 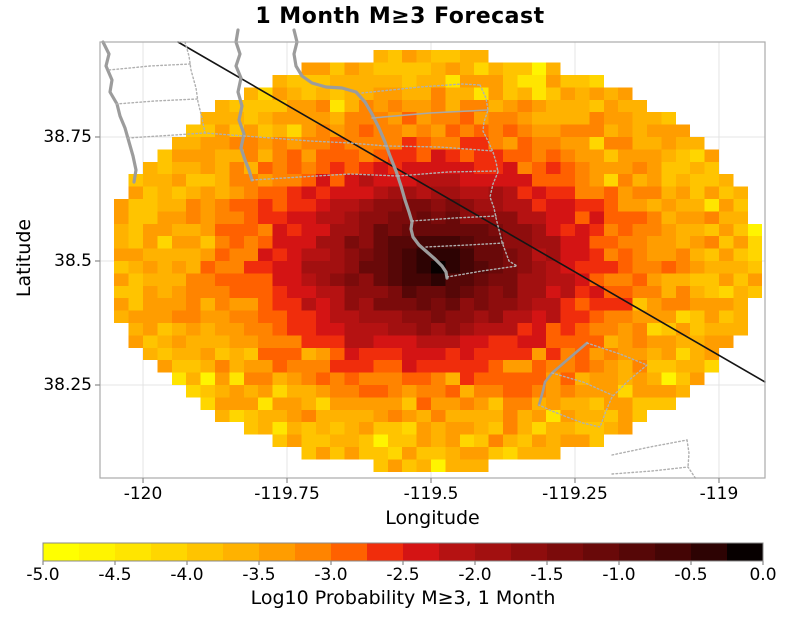 What do you see at coordinates (257, 139) in the screenshot?
I see `survey-line-long` at bounding box center [257, 139].